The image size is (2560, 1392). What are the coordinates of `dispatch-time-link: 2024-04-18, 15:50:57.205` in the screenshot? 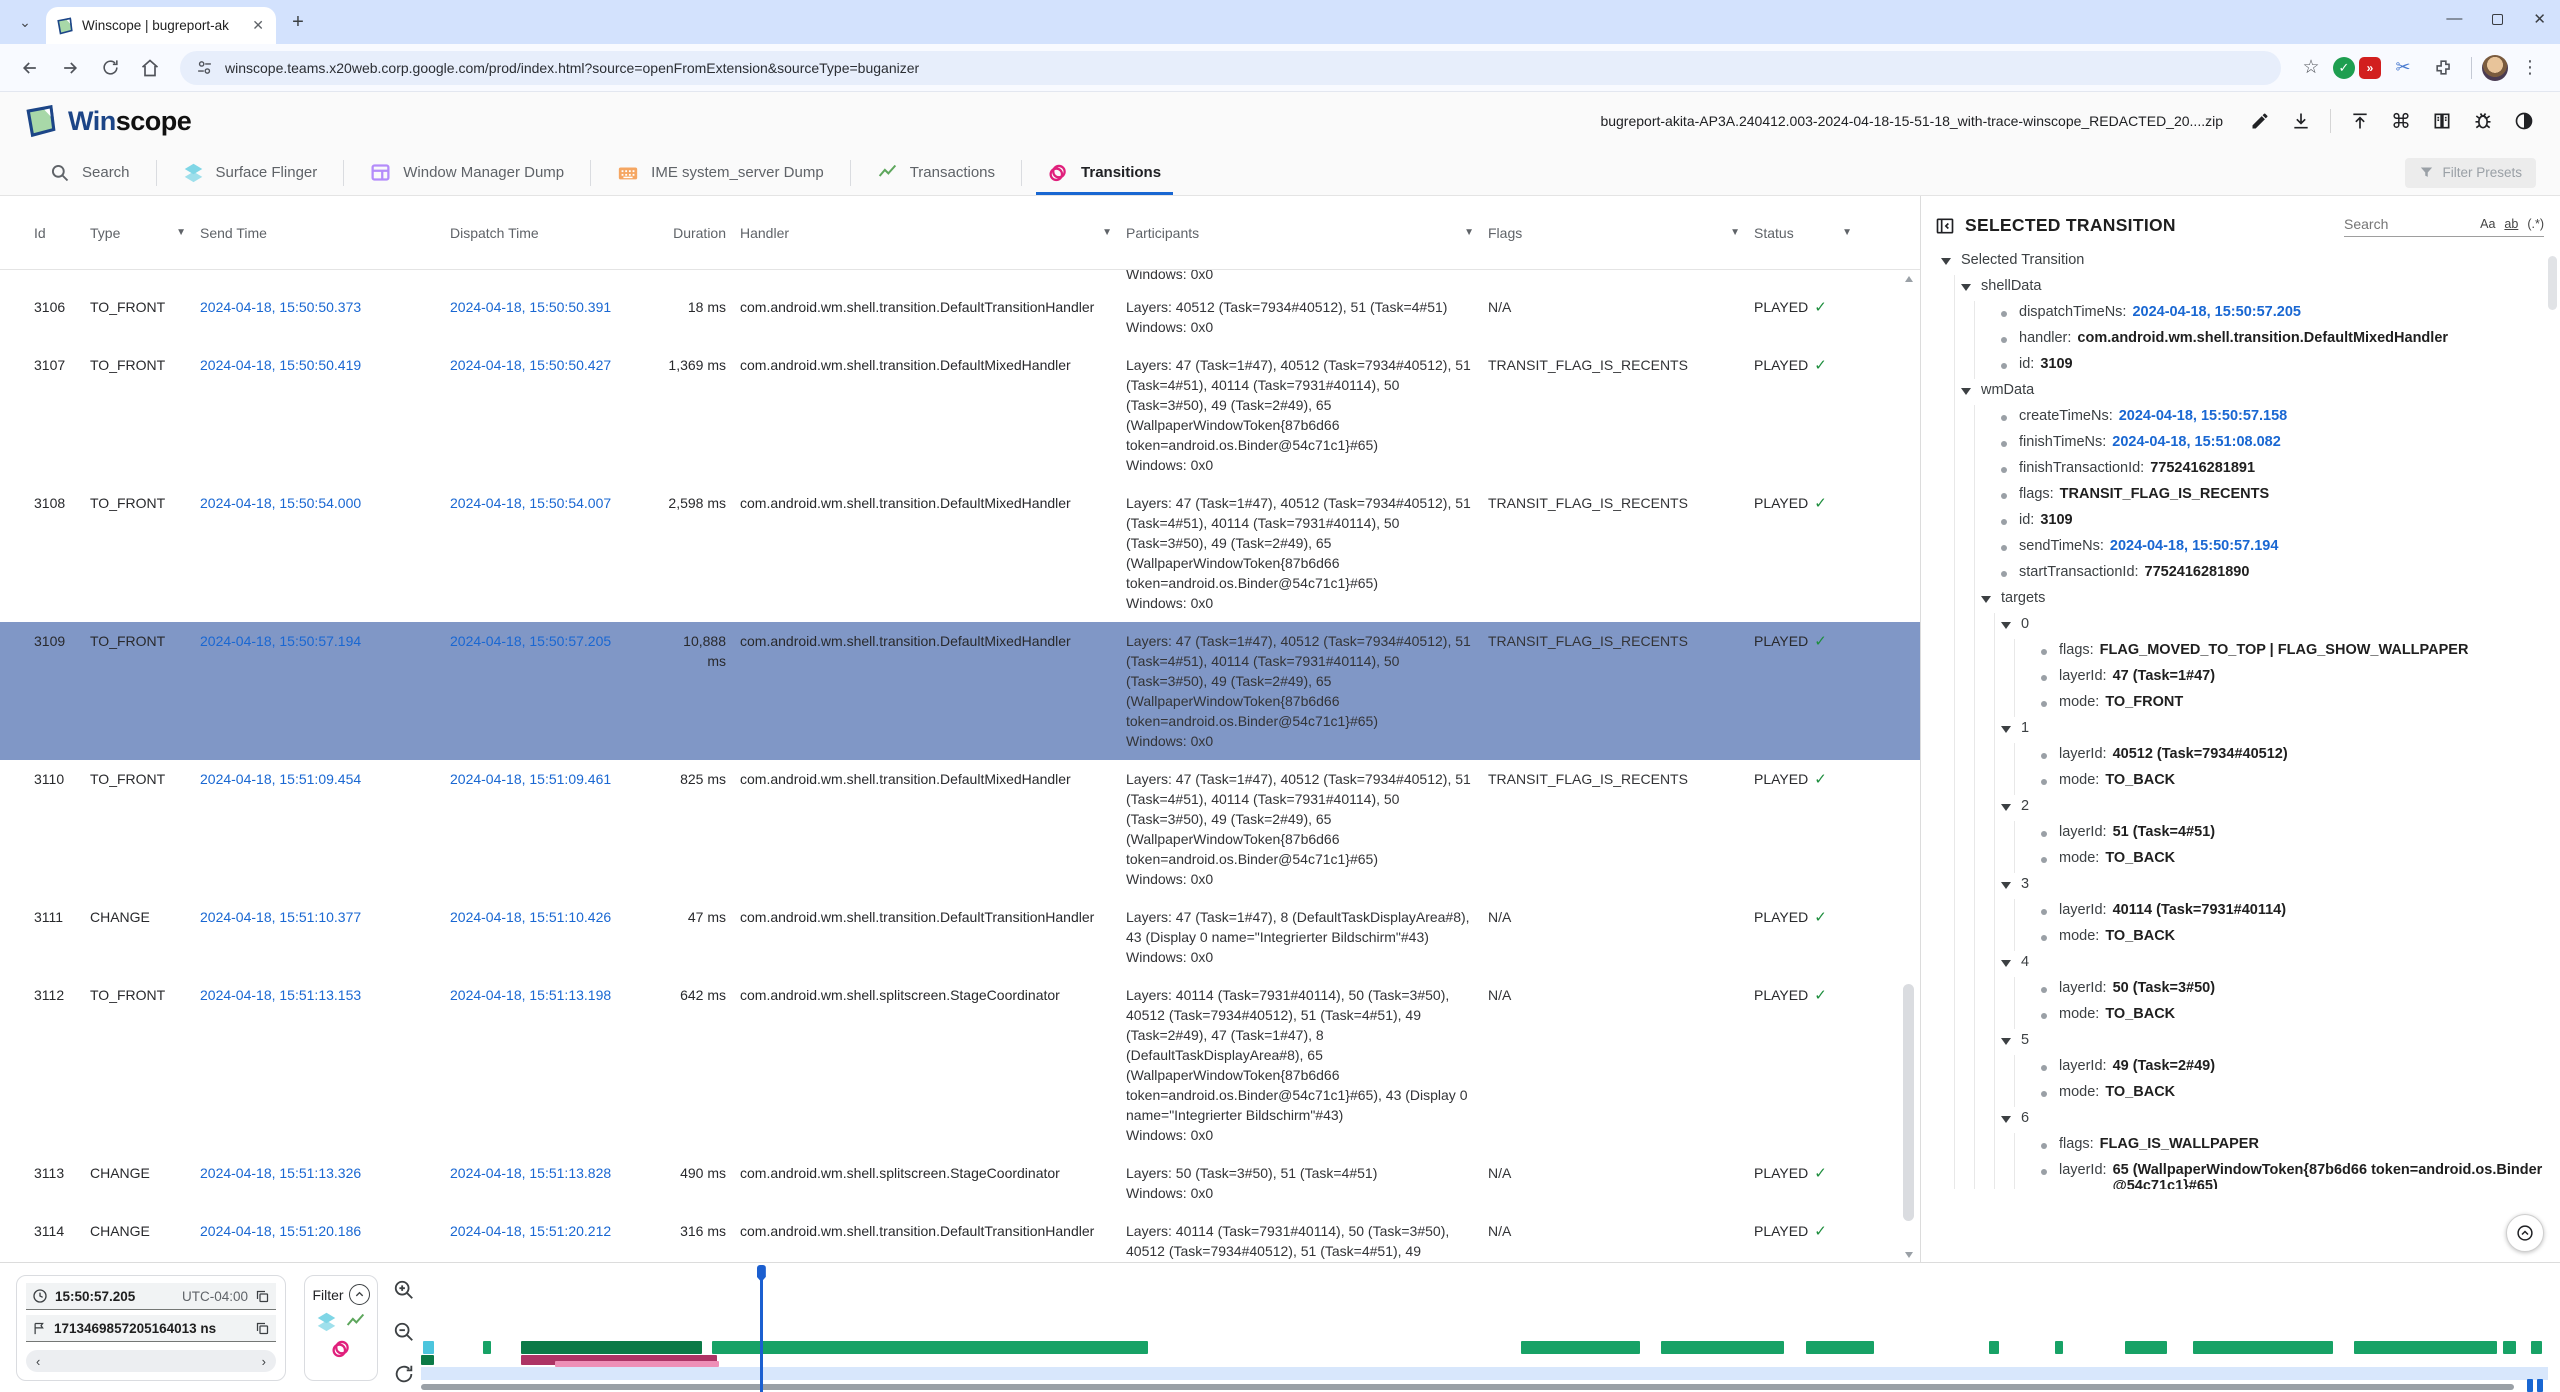 It's located at (531, 641).